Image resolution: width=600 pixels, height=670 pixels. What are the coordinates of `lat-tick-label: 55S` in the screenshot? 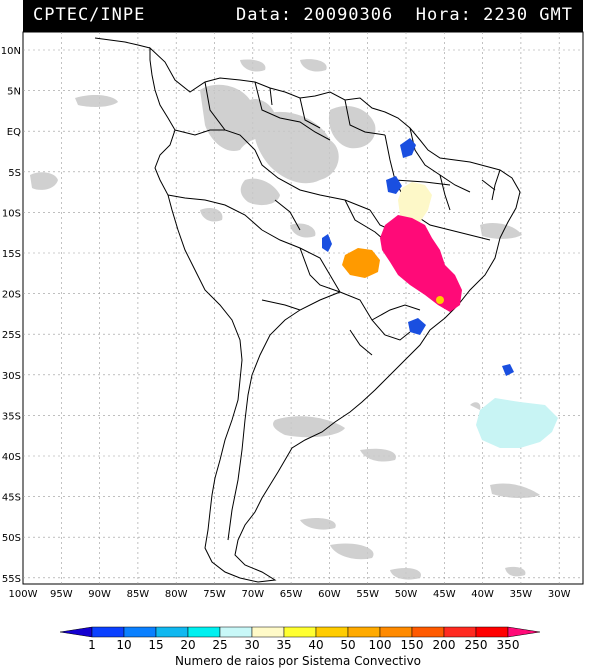 It's located at (11, 579).